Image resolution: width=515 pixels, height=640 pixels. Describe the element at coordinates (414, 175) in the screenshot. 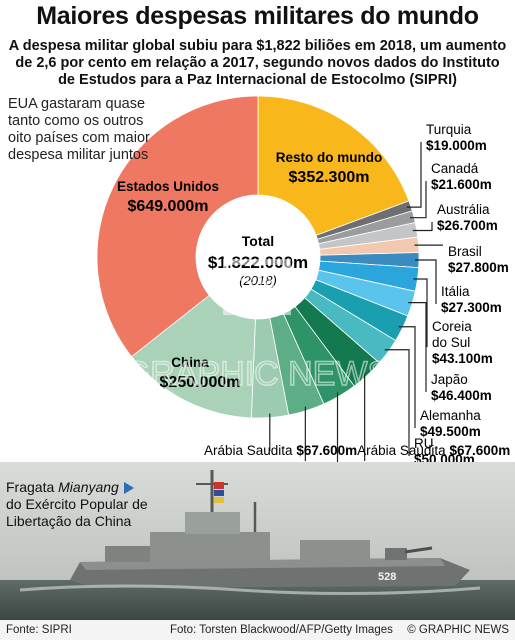

I see `leader-line-turquia` at that location.